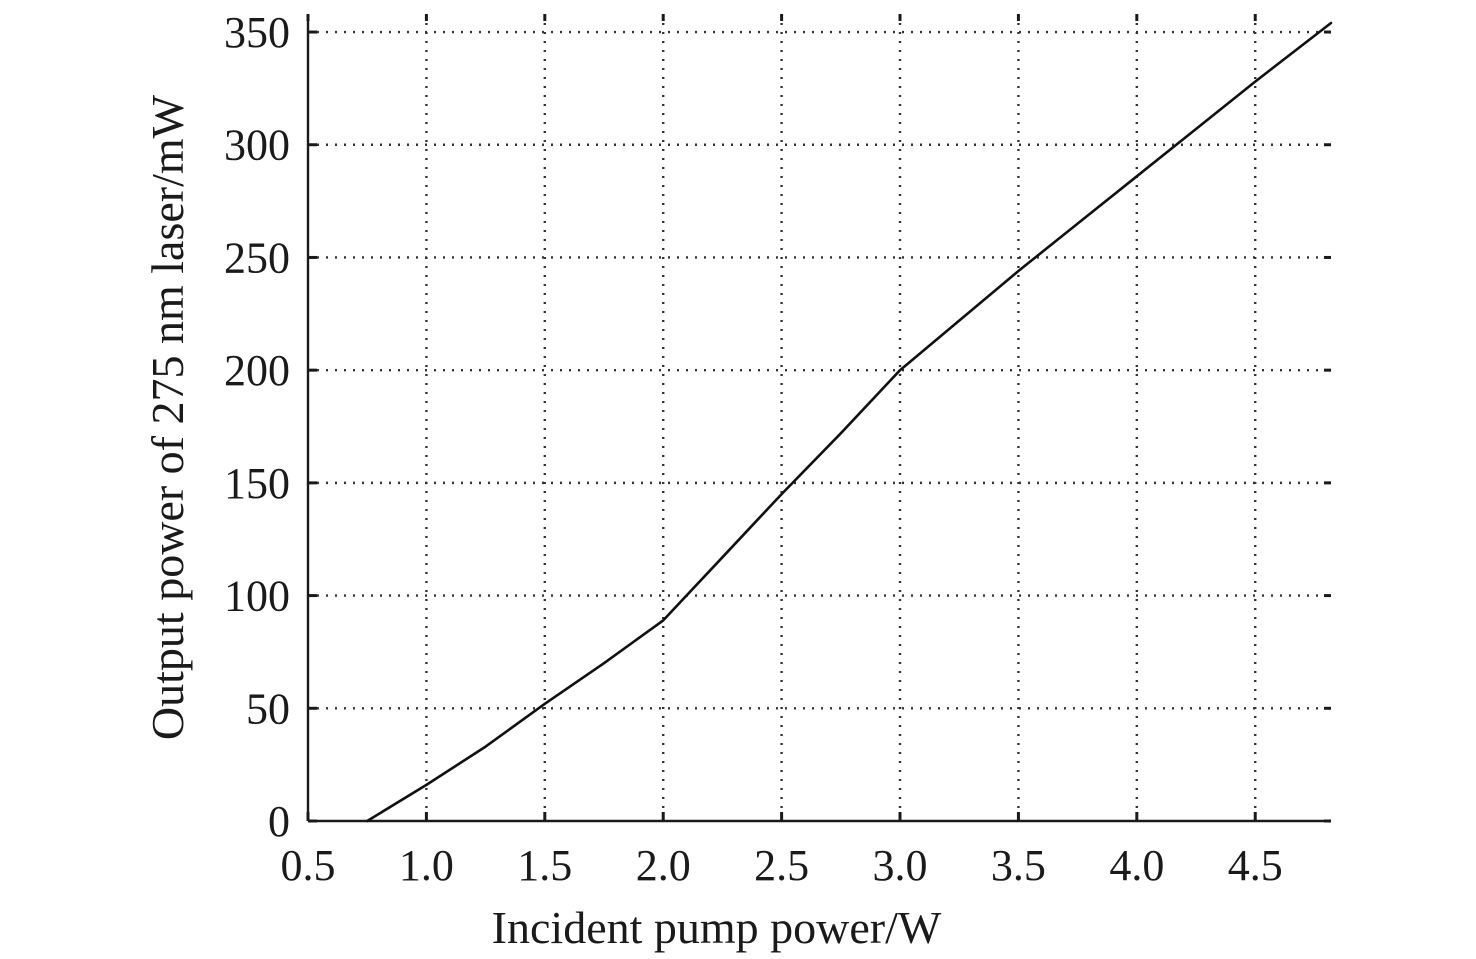  Describe the element at coordinates (308, 865) in the screenshot. I see `x-tick-label: 0.5` at that location.